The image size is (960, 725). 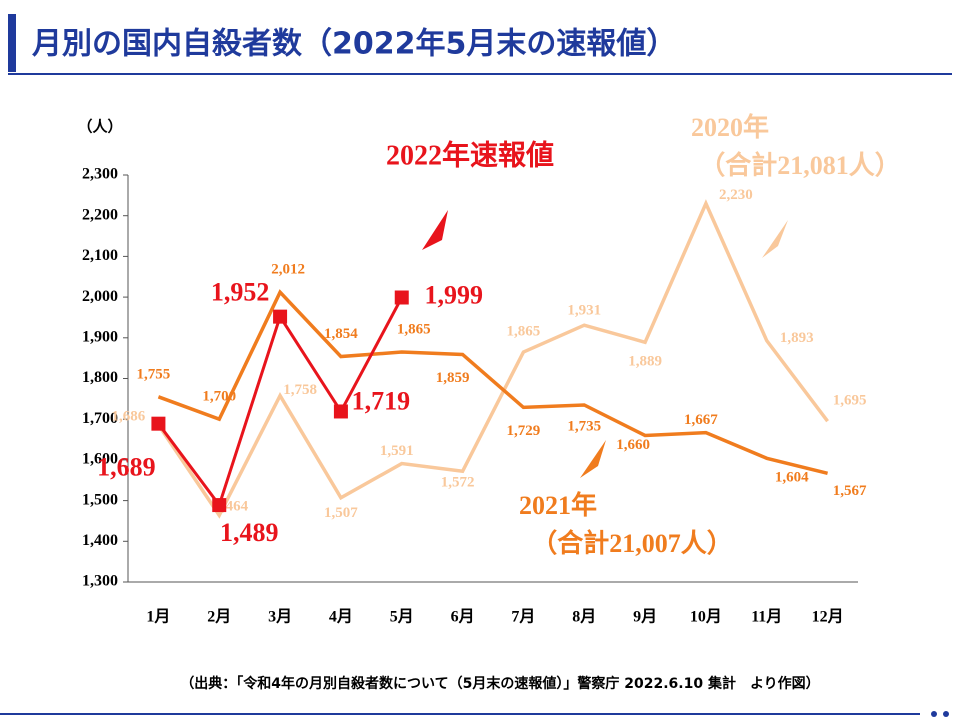 I want to click on y-tick-label: 2,200, so click(x=100, y=214).